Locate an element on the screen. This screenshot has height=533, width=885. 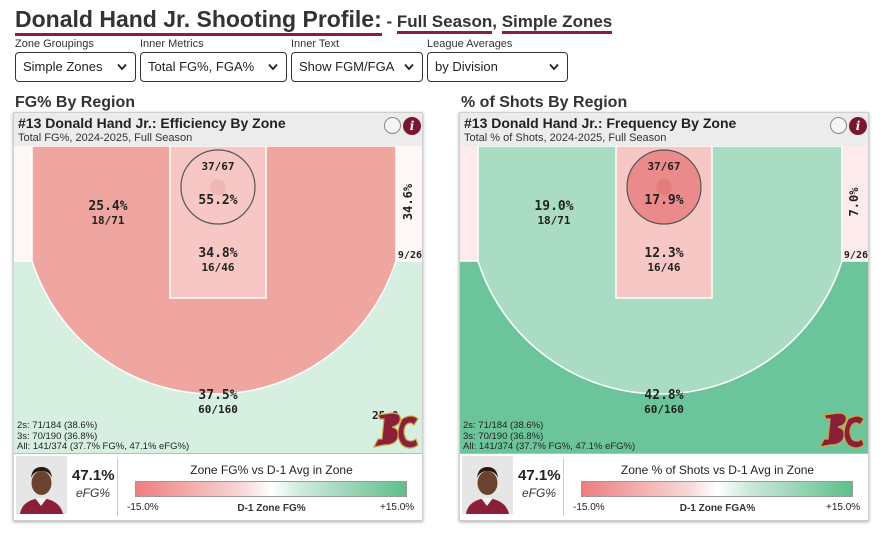
league-averages-value: by Division is located at coordinates (466, 66).